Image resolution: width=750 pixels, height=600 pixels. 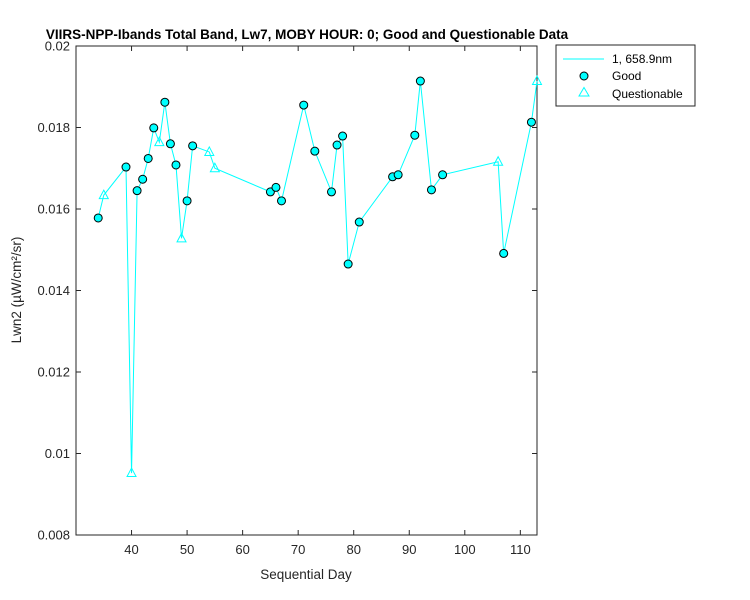 What do you see at coordinates (53, 535) in the screenshot?
I see `y-tick-label: 0.008` at bounding box center [53, 535].